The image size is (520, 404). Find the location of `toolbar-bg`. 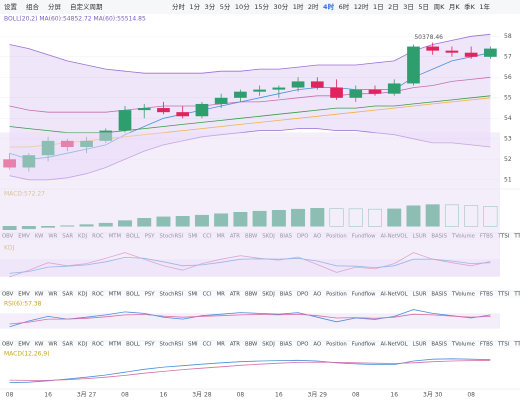

toolbar-bg is located at coordinates (260, 7).